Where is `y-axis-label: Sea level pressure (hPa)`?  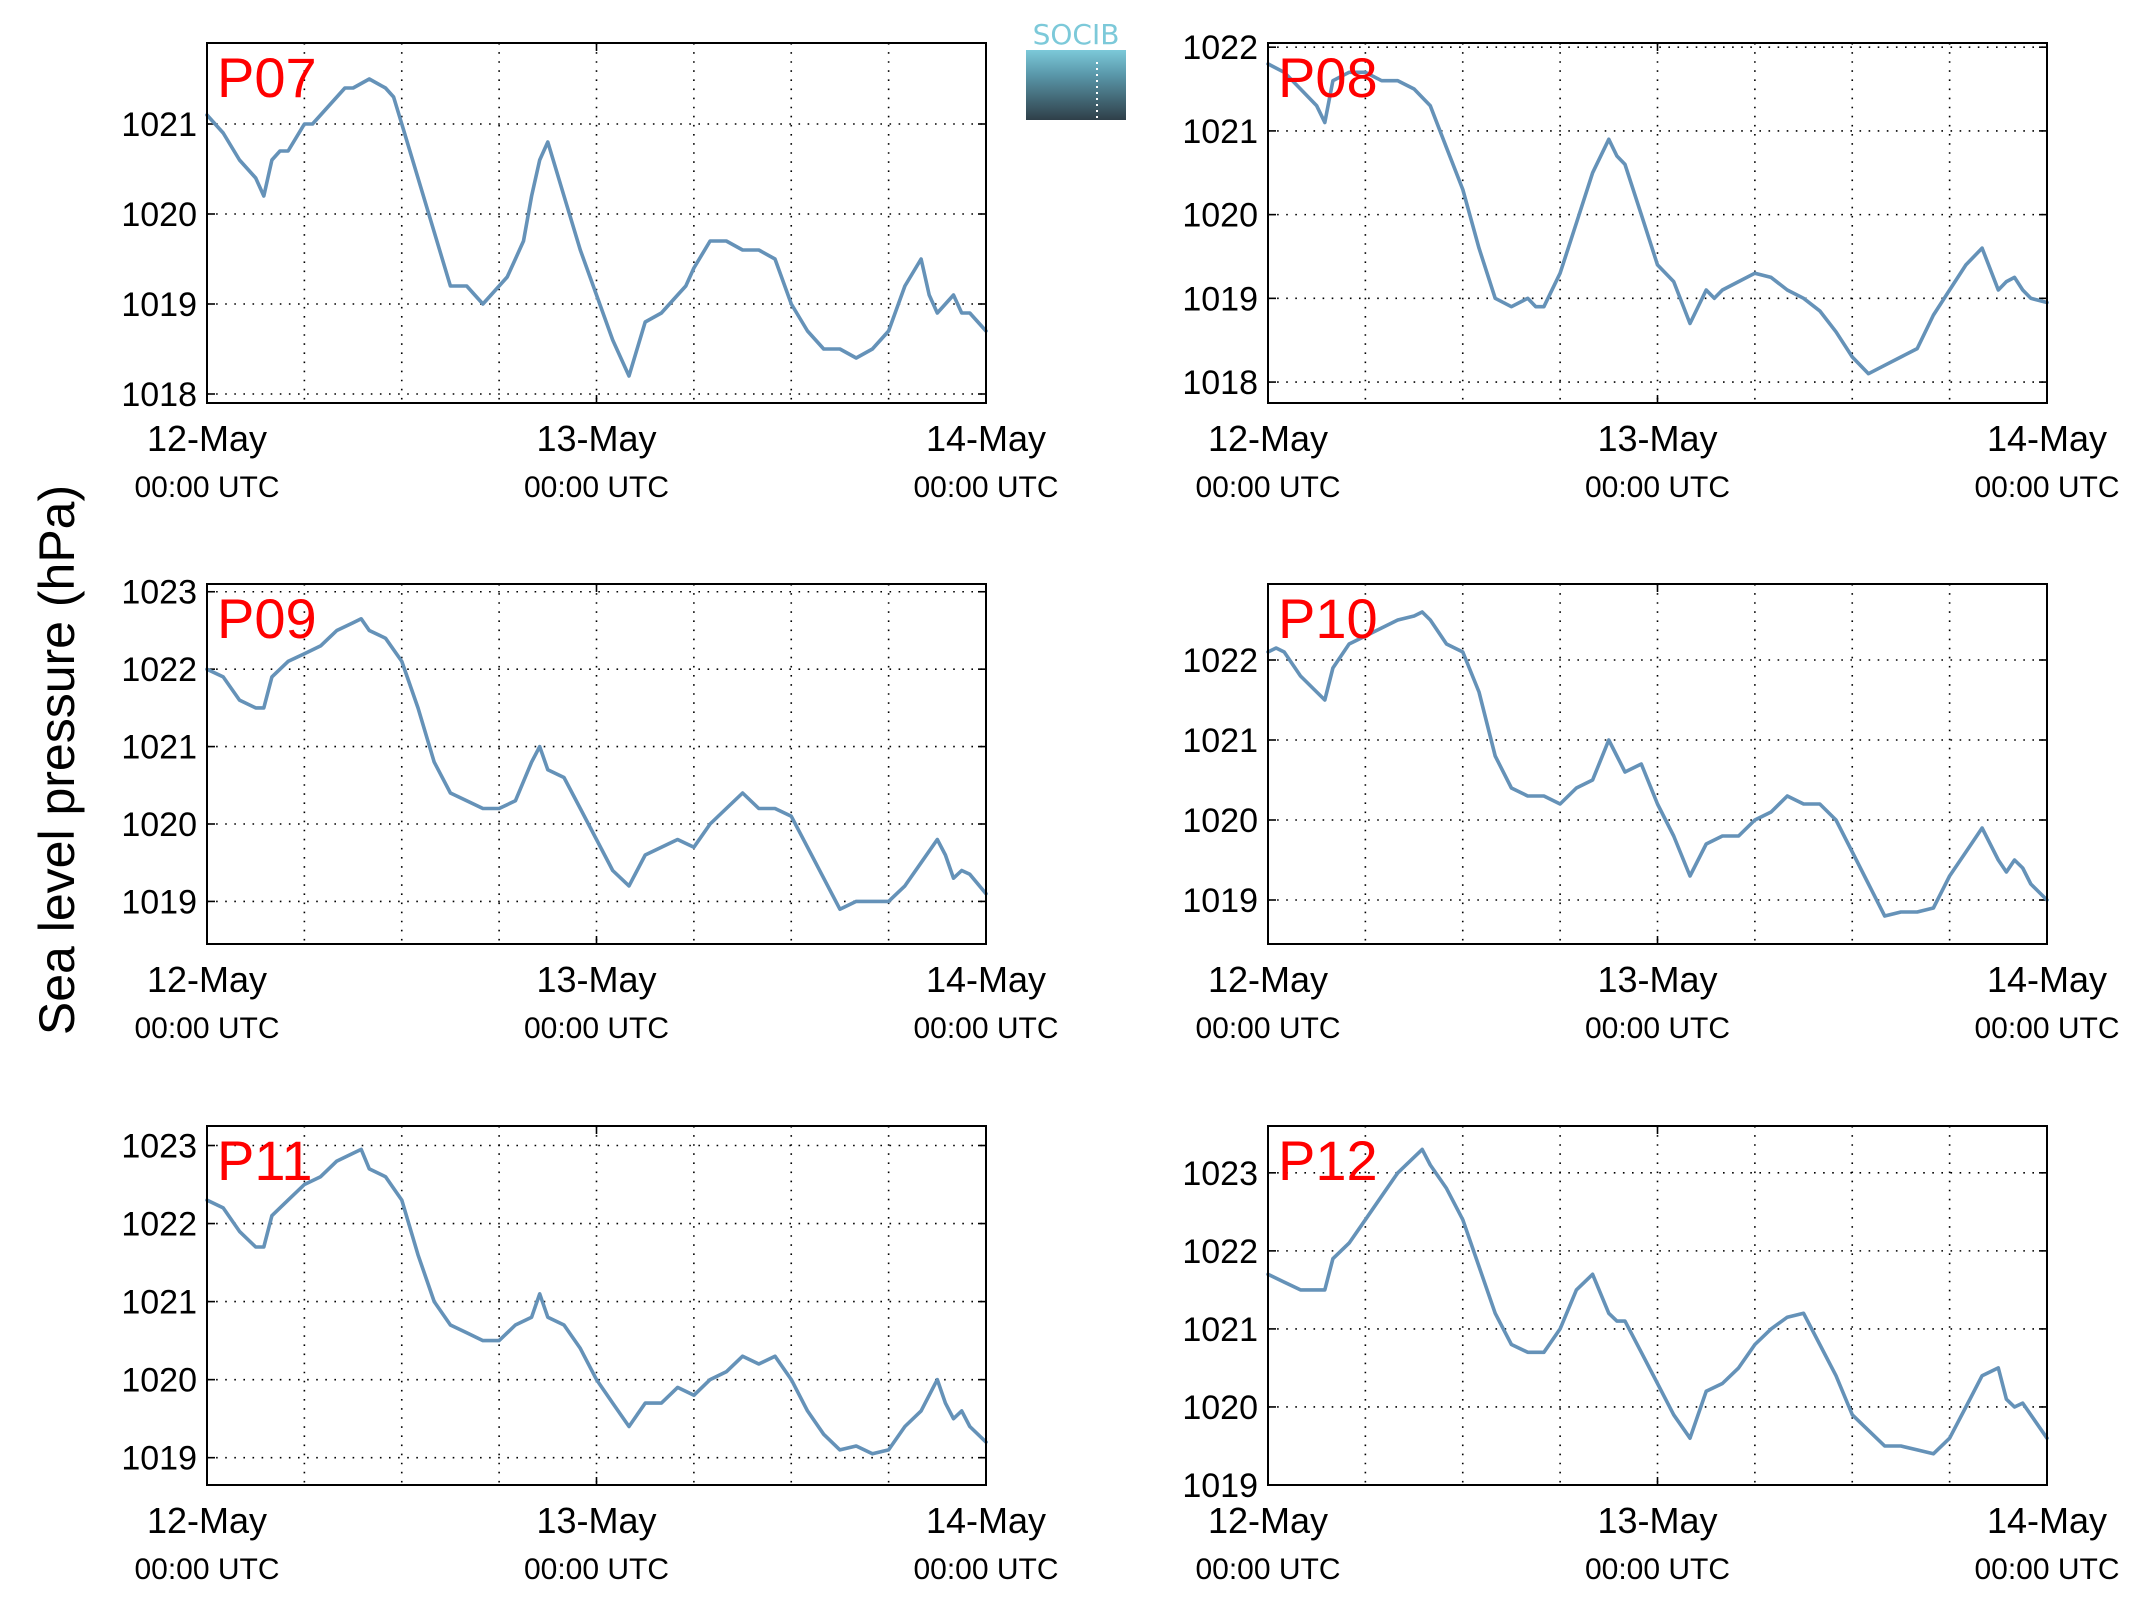 y-axis-label: Sea level pressure (hPa) is located at coordinates (57, 760).